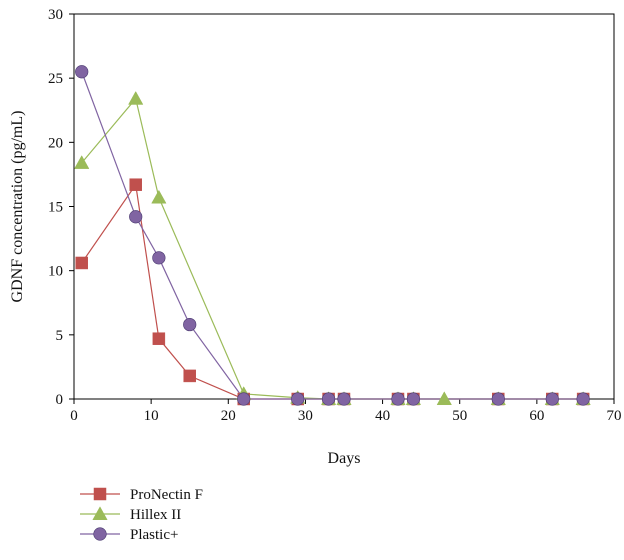  I want to click on y-tick-label: 5, so click(60, 336).